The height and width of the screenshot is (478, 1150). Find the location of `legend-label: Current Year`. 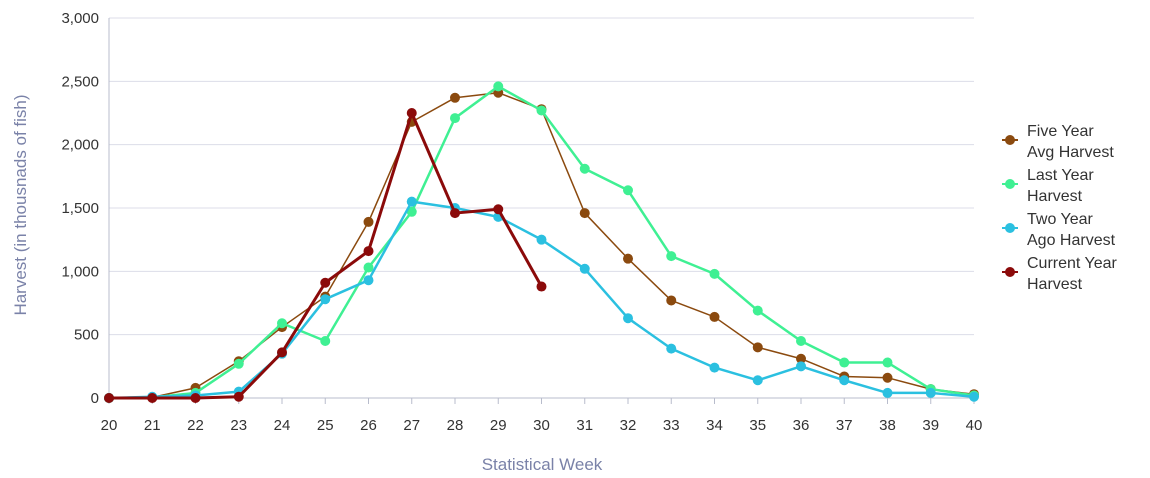

legend-label: Current Year is located at coordinates (1072, 263).